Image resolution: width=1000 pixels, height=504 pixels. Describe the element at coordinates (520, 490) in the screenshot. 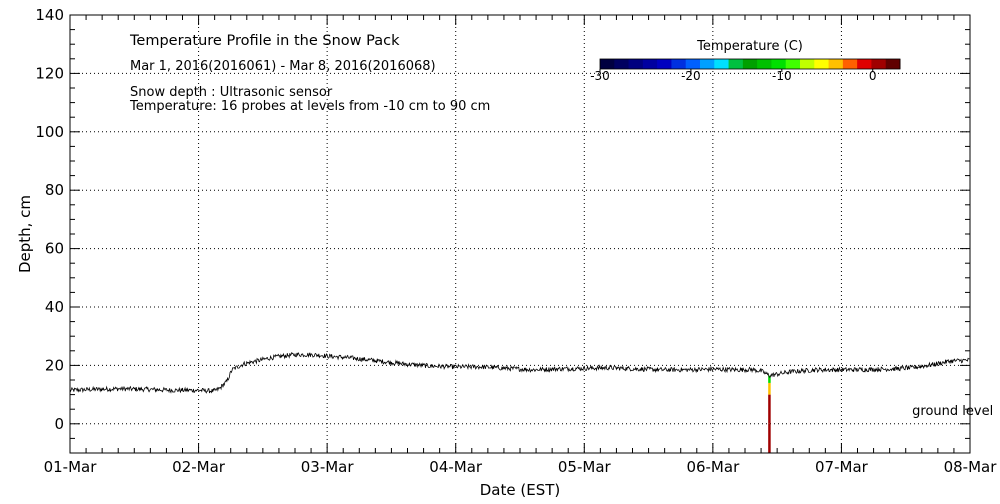

I see `x-axis-label: Date (EST)` at that location.